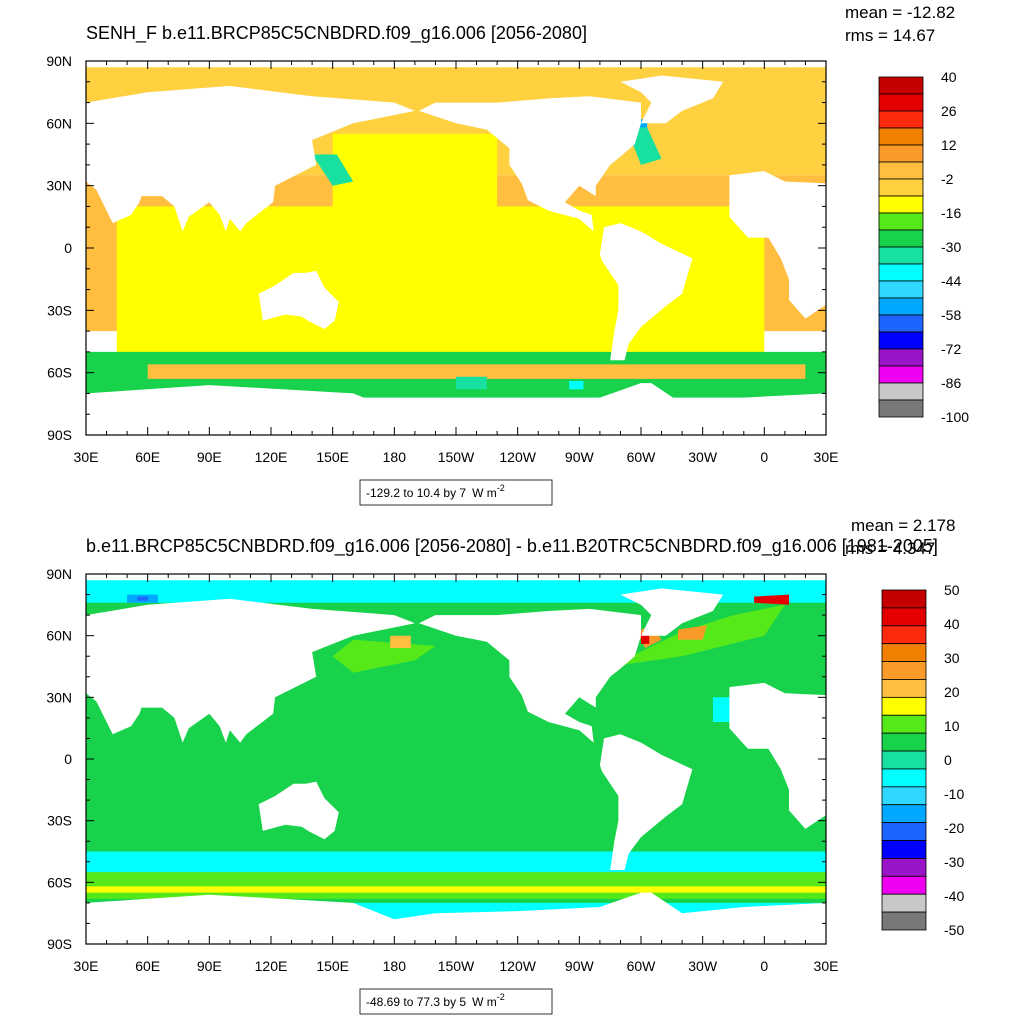  I want to click on colorbar-label: -86, so click(951, 383).